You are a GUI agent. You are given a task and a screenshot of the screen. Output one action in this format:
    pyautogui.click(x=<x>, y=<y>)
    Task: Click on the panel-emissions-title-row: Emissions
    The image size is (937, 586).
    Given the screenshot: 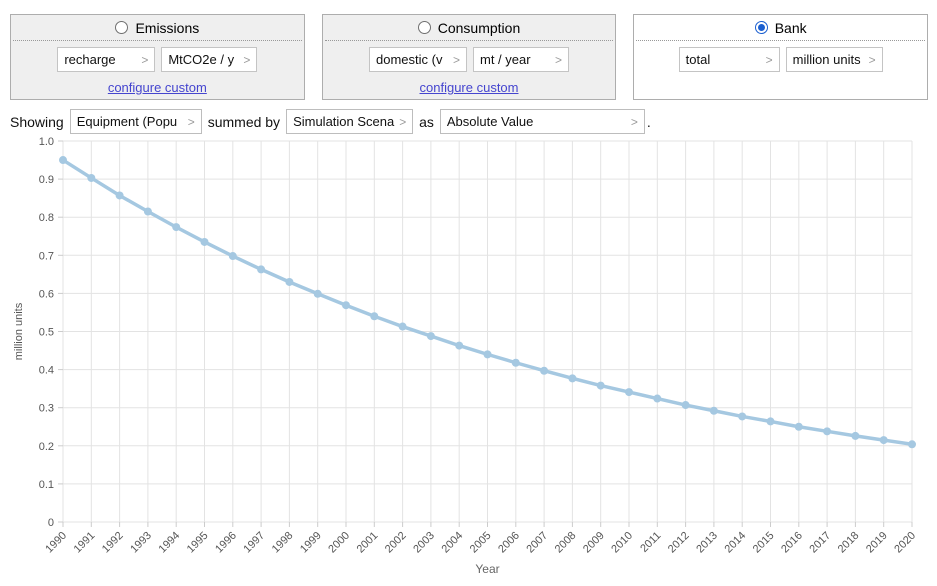 What is the action you would take?
    pyautogui.click(x=157, y=28)
    